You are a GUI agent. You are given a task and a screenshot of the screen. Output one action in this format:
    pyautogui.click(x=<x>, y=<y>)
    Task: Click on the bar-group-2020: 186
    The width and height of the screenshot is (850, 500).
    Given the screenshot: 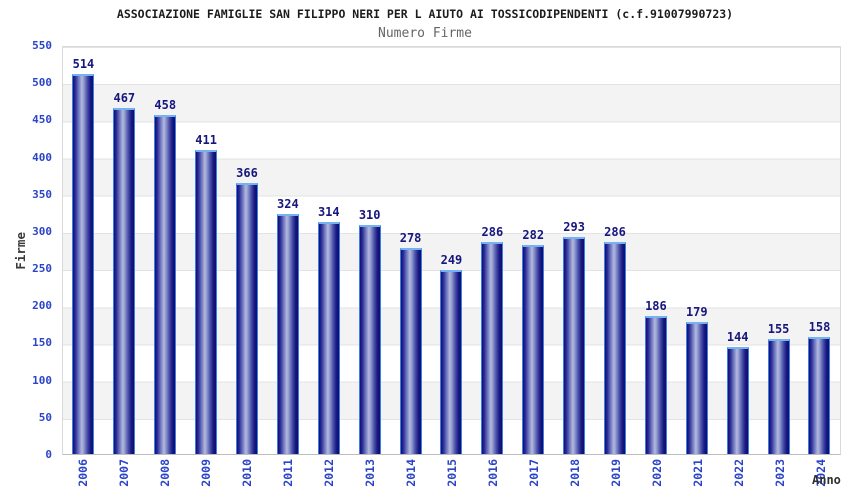 What is the action you would take?
    pyautogui.click(x=655, y=250)
    